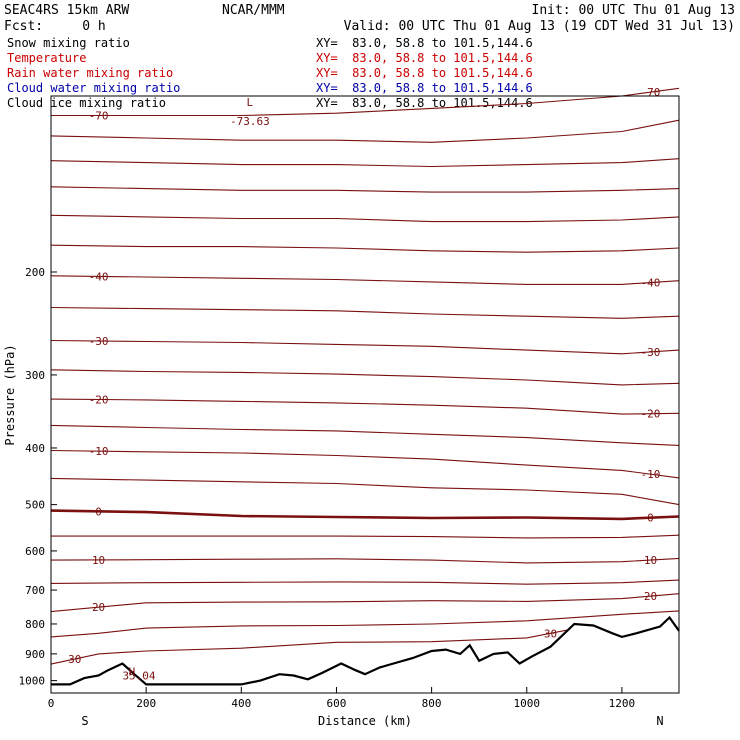 This screenshot has width=740, height=740. What do you see at coordinates (634, 10) in the screenshot?
I see `init-time: Init: 00 UTC Thu 01 Aug 13` at bounding box center [634, 10].